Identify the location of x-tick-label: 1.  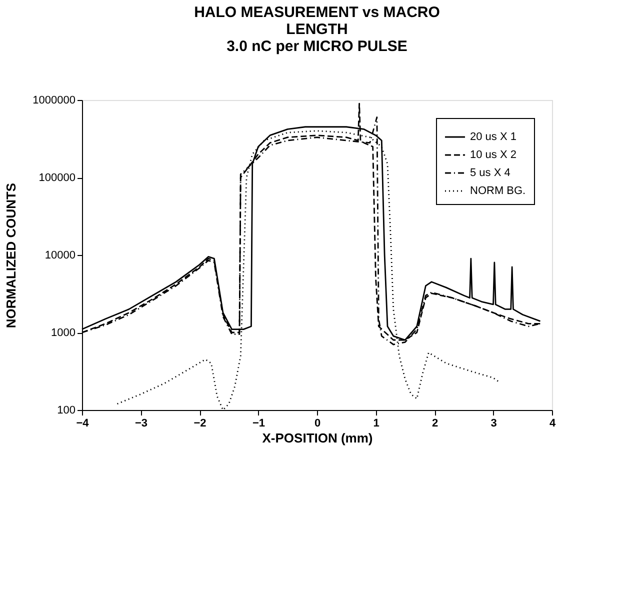
(376, 424).